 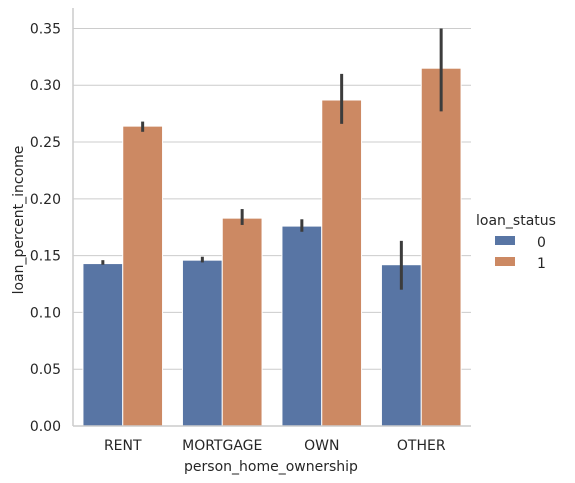 What do you see at coordinates (321, 446) in the screenshot?
I see `x-tick-label: OWN` at bounding box center [321, 446].